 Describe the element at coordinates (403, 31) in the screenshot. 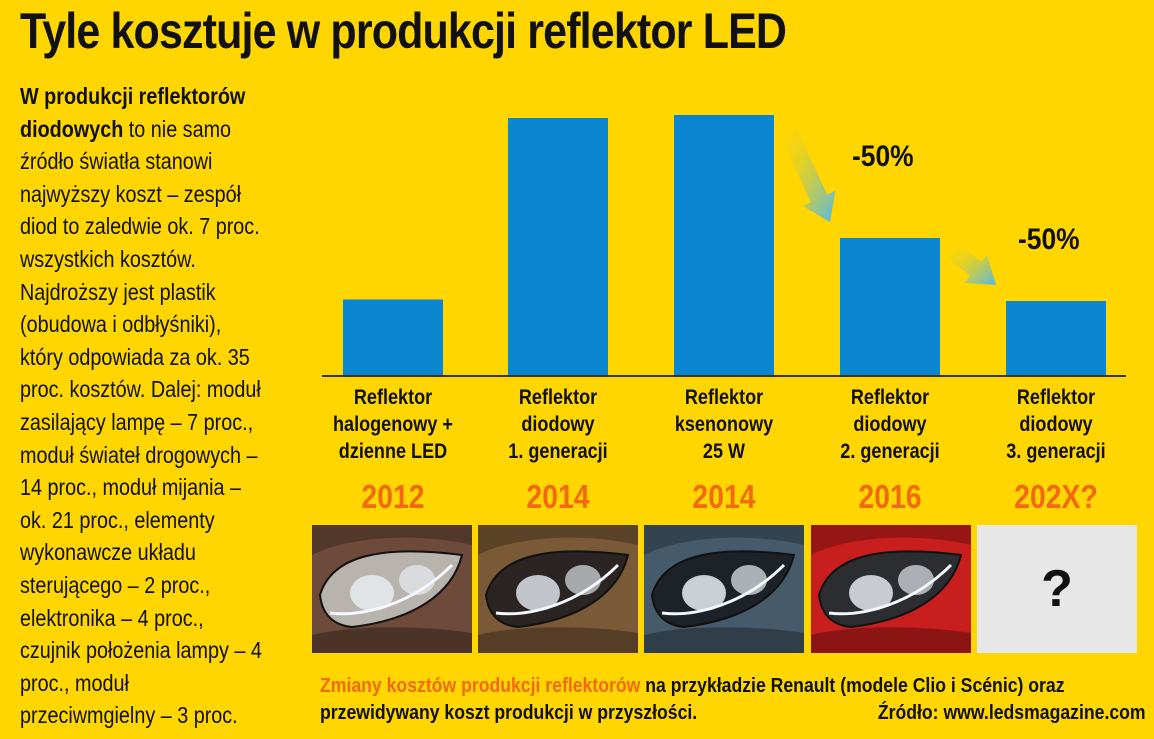

I see `page-title: Tyle kosztuje w produkcji reflektor LED` at that location.